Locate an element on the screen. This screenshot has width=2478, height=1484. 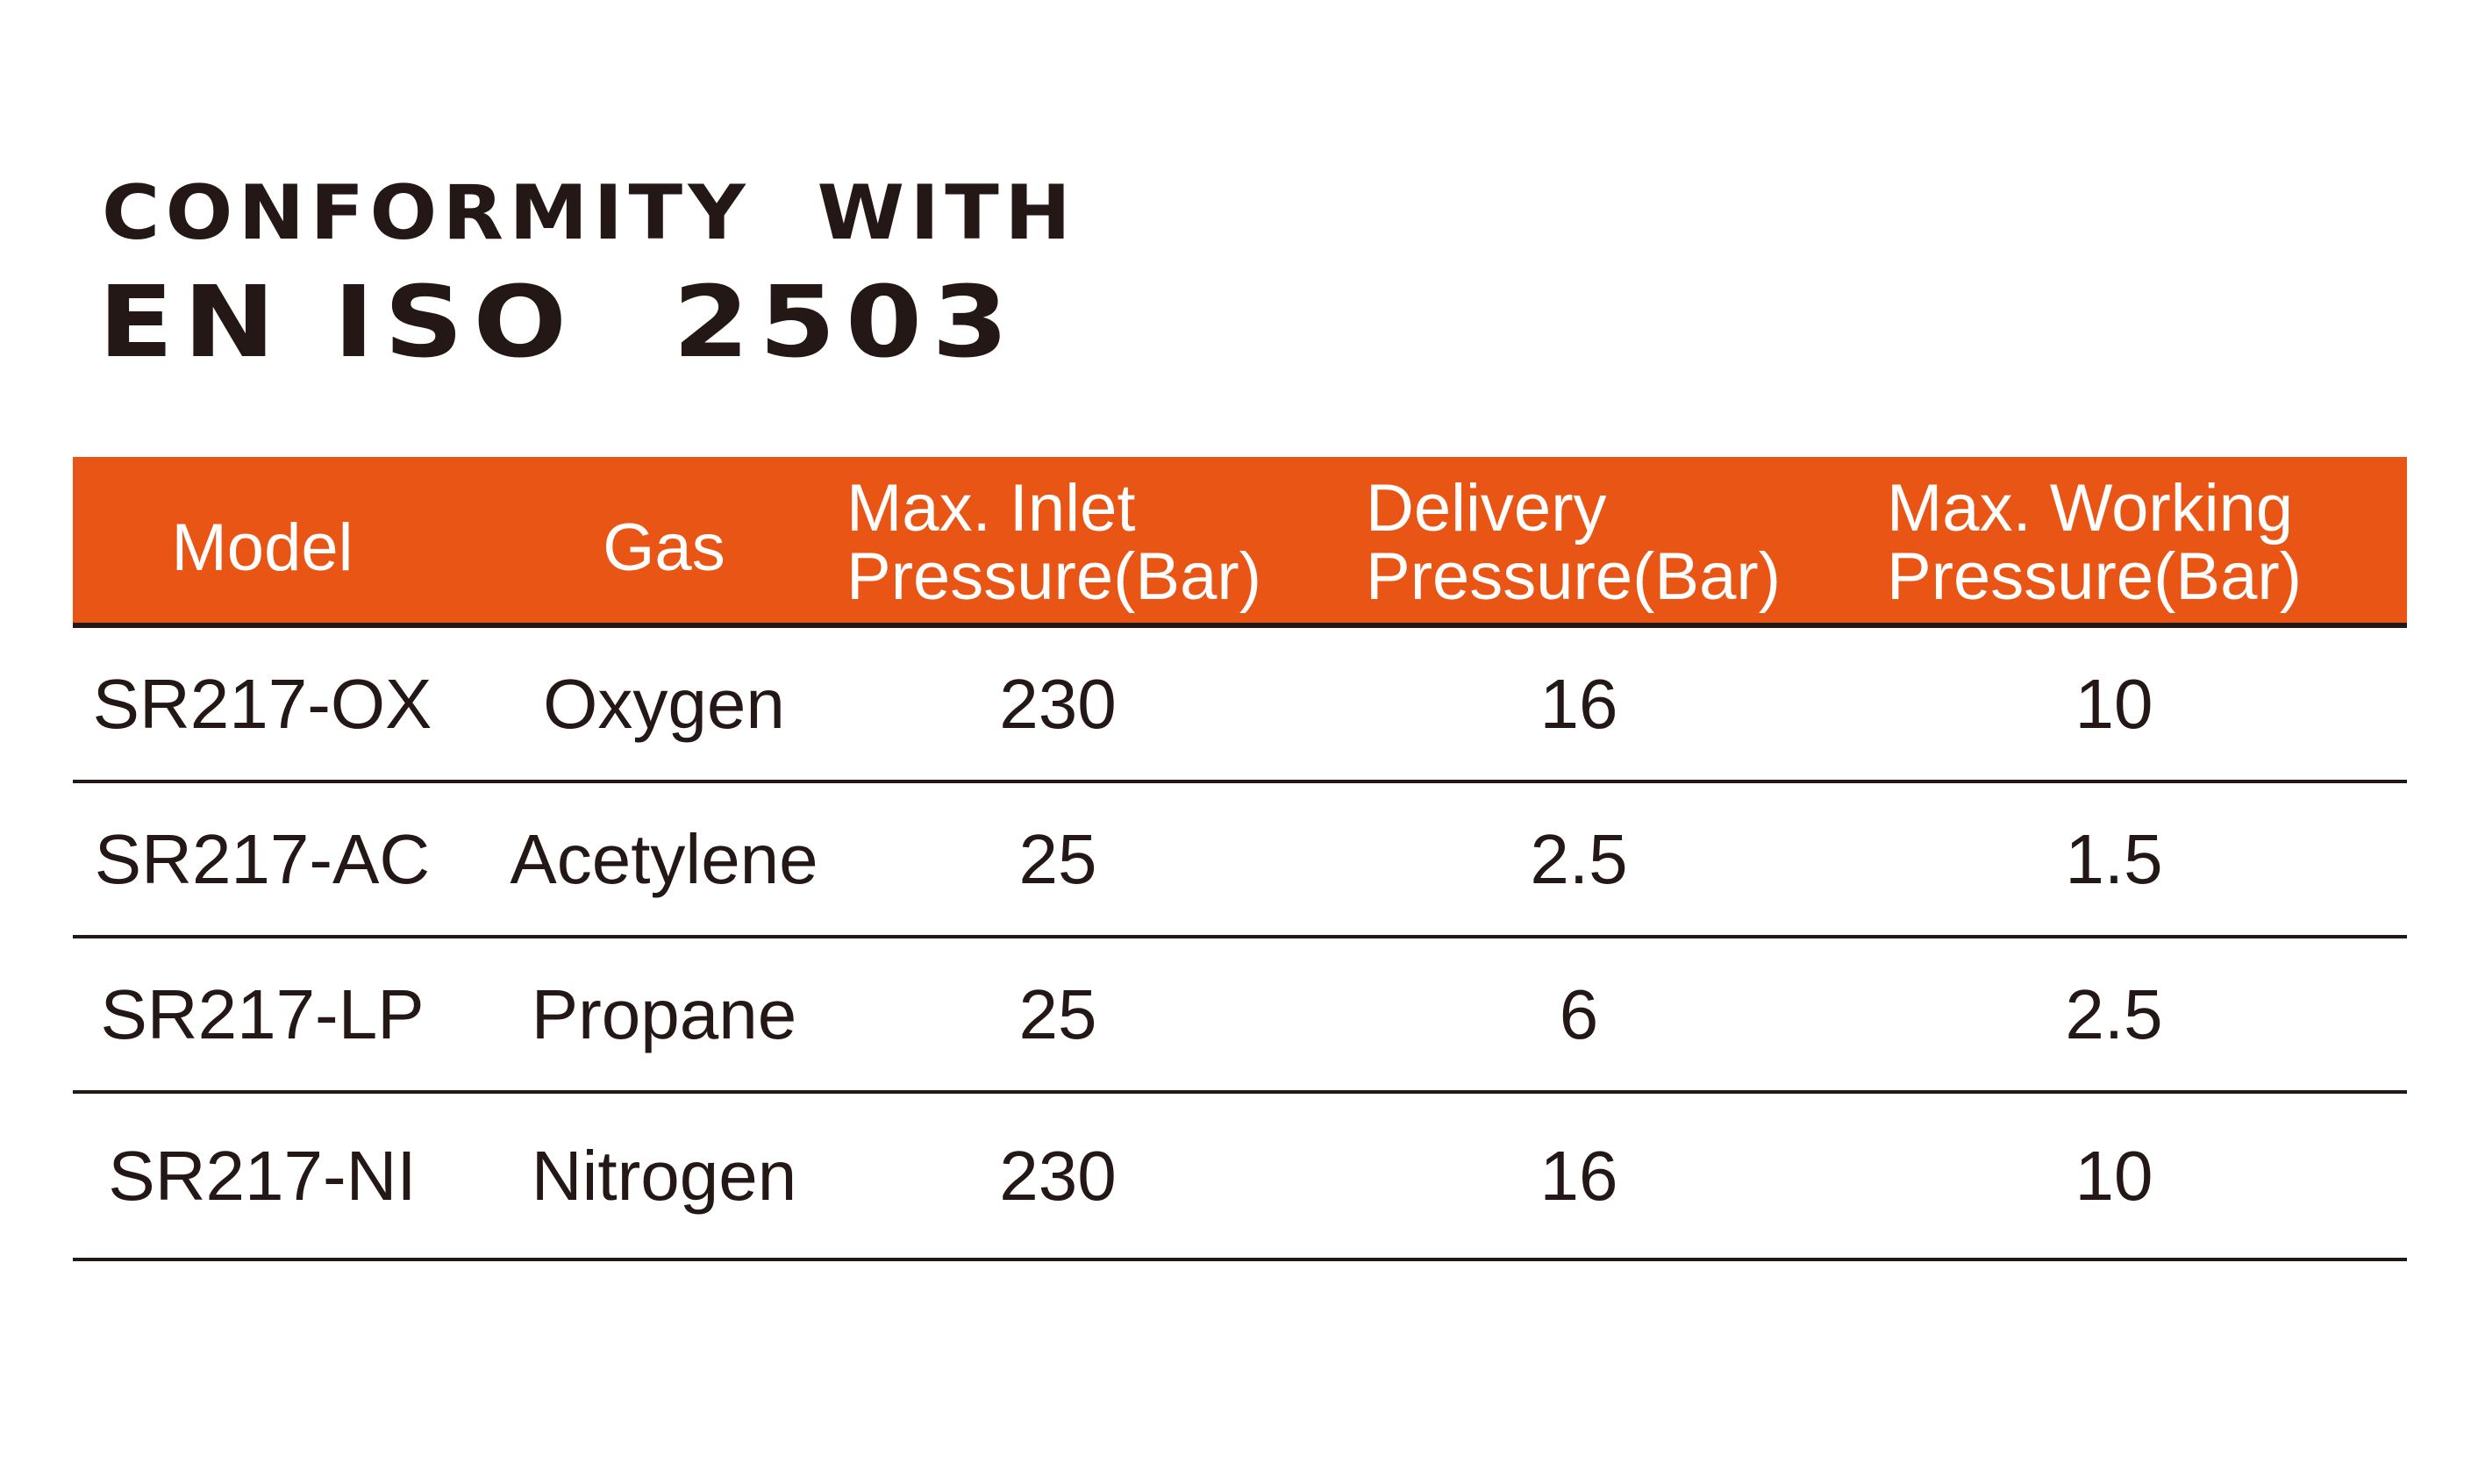
header-line: Delivery is located at coordinates (1486, 508).